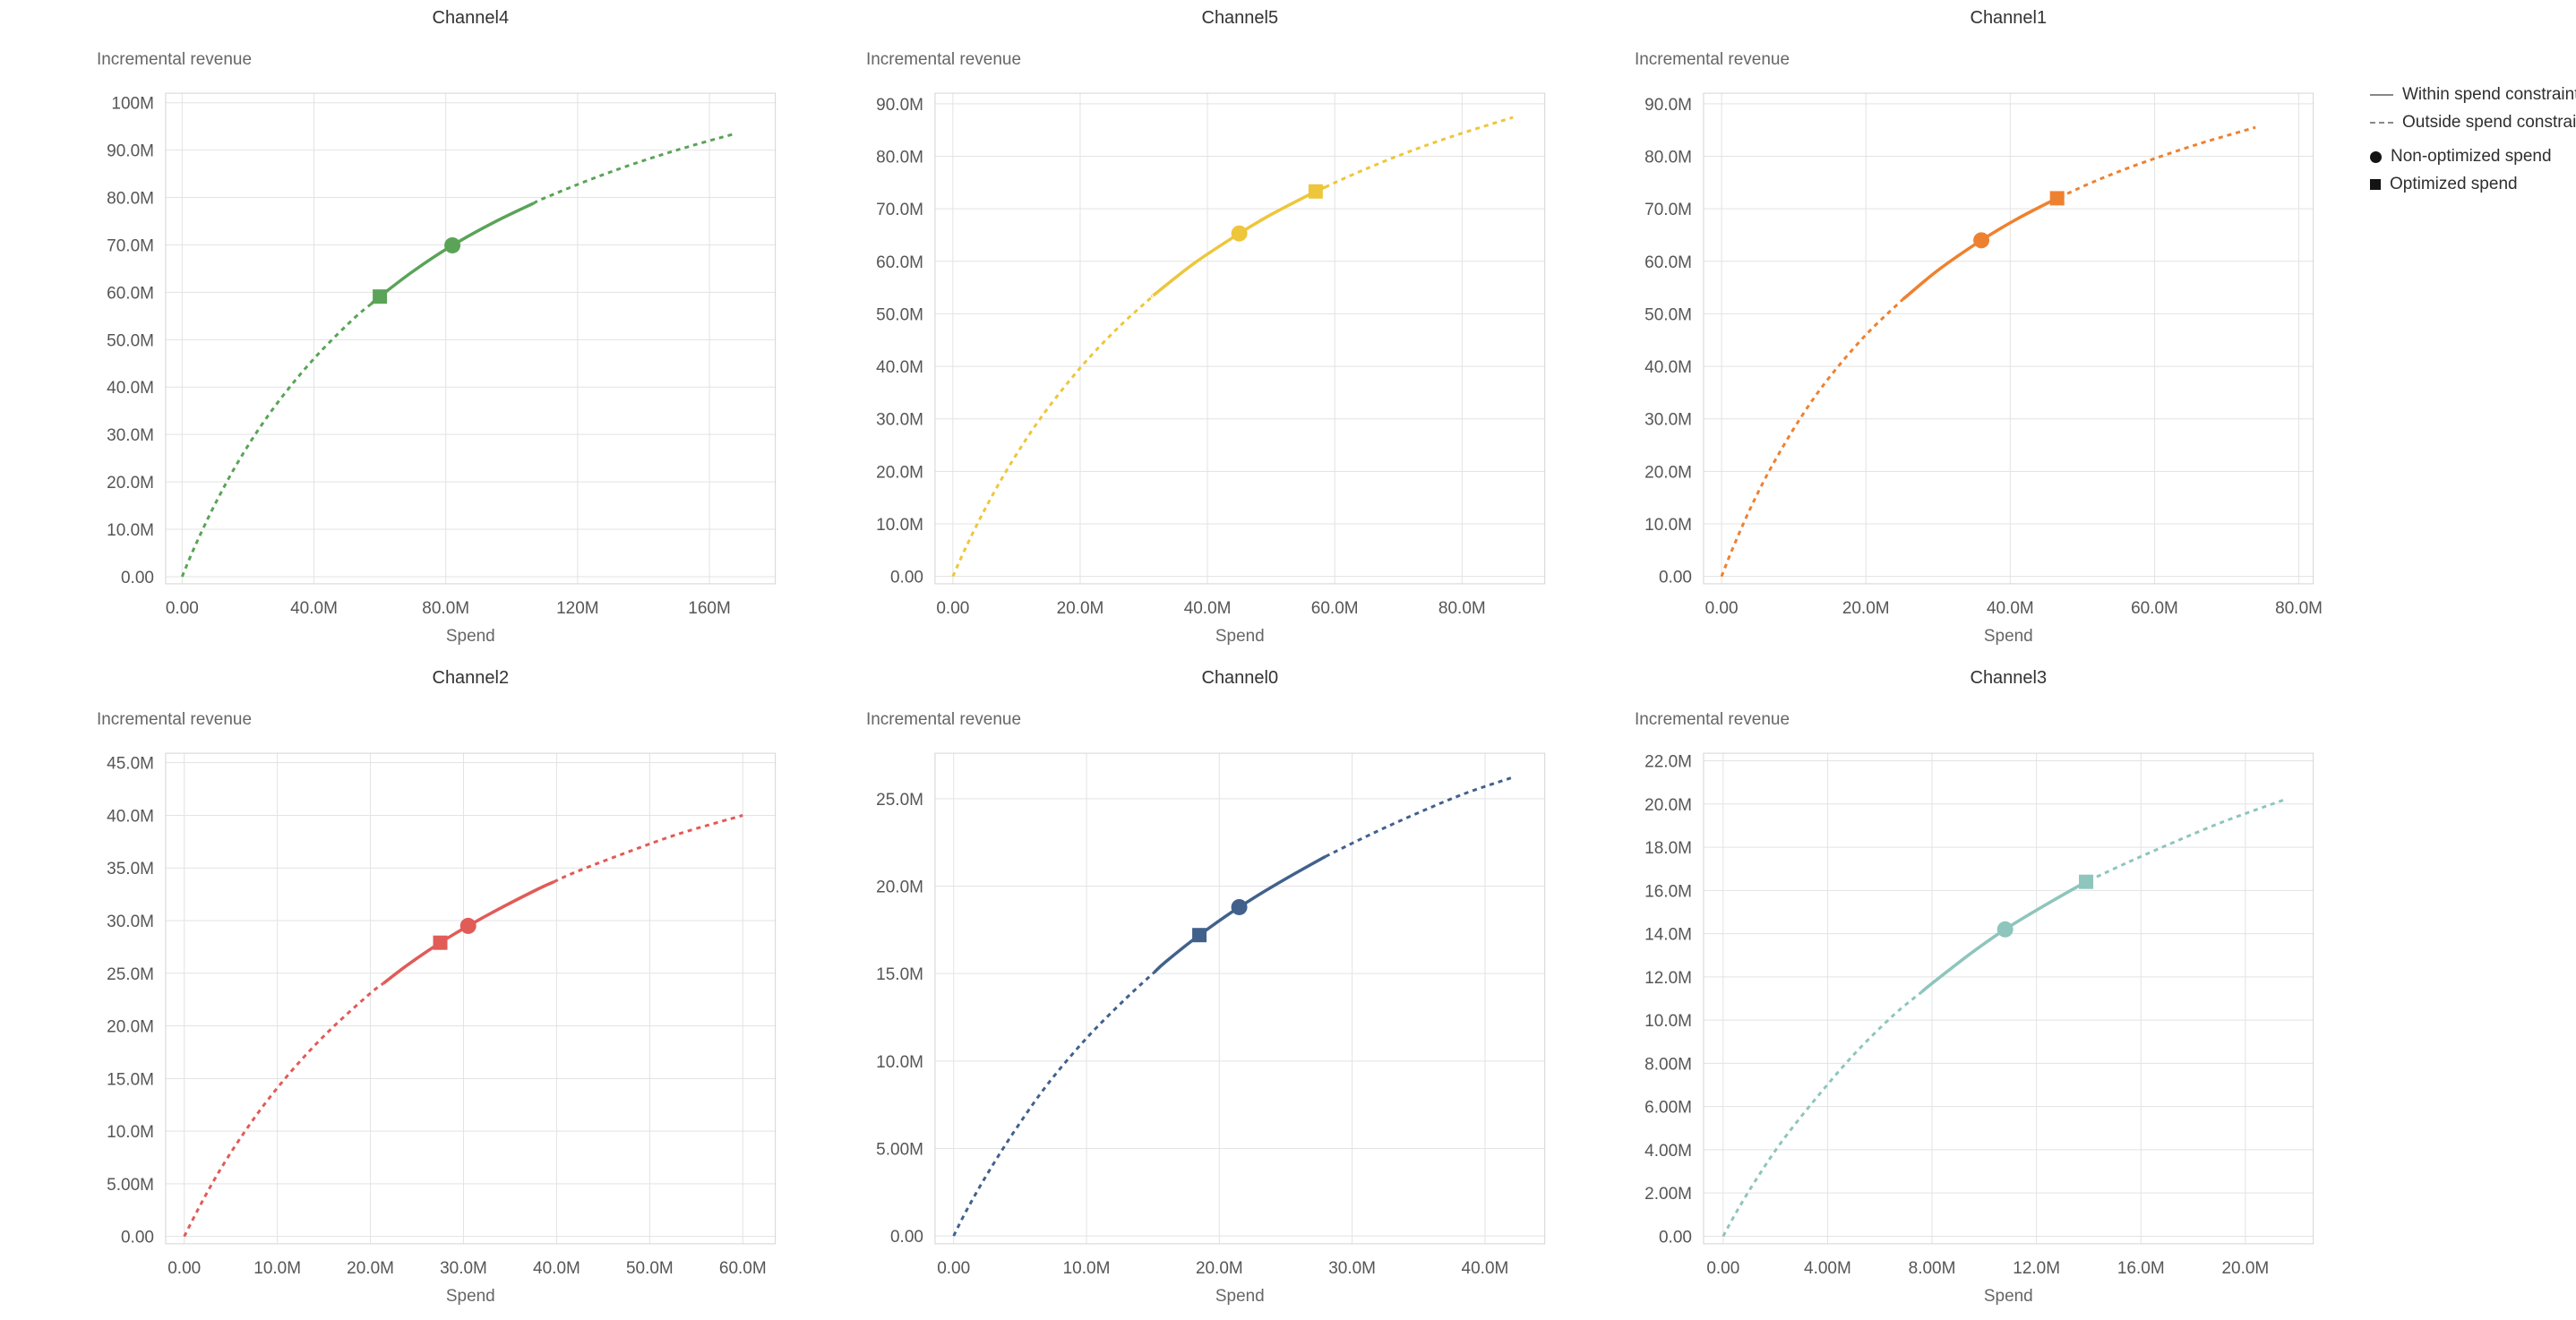  I want to click on circle-marker-swatch, so click(2376, 156).